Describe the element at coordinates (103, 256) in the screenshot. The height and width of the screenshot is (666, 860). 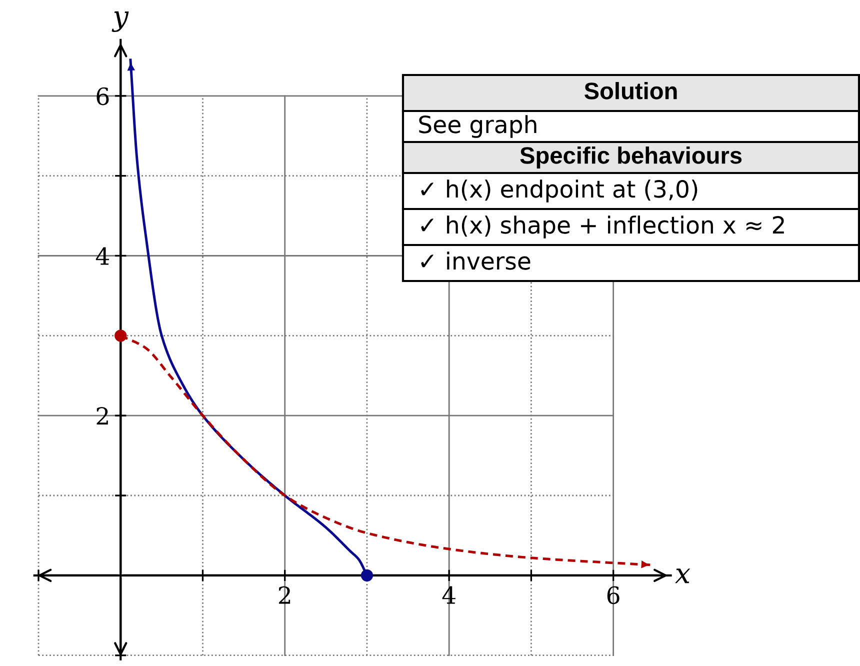
I see `y-tick-label: 4` at that location.